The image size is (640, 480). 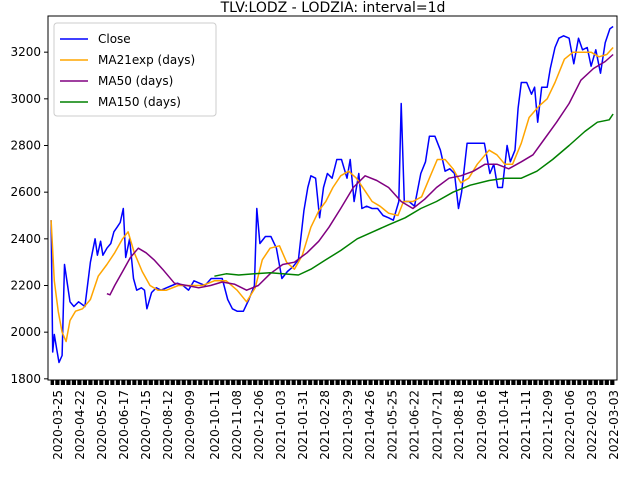 What do you see at coordinates (25, 379) in the screenshot?
I see `y-tick-label: 1800` at bounding box center [25, 379].